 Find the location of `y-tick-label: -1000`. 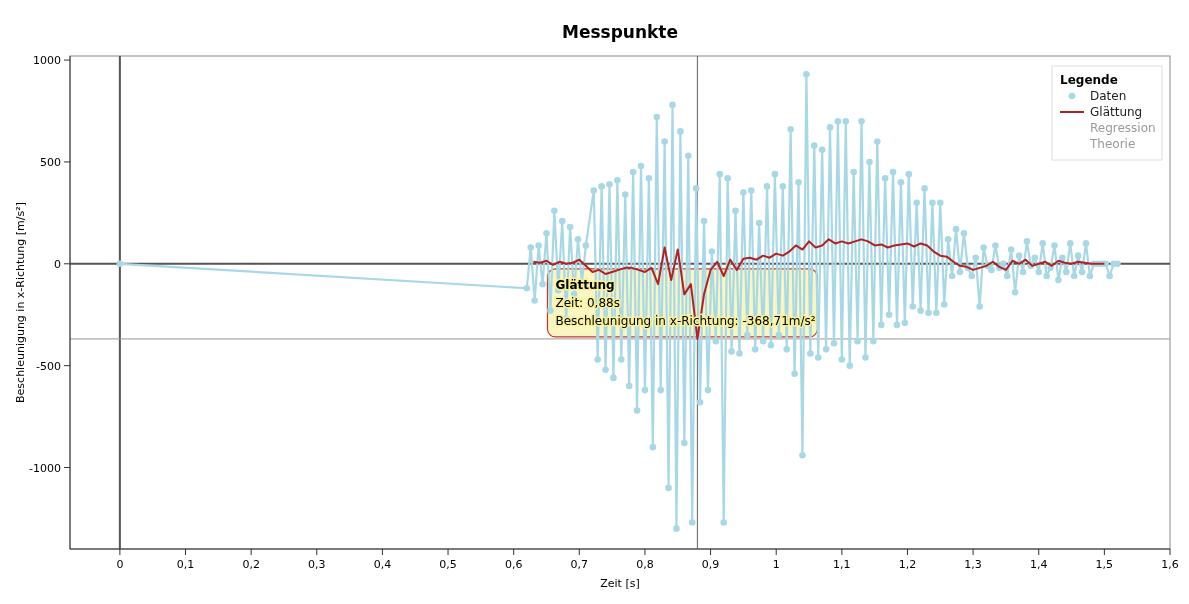

y-tick-label: -1000 is located at coordinates (45, 468).